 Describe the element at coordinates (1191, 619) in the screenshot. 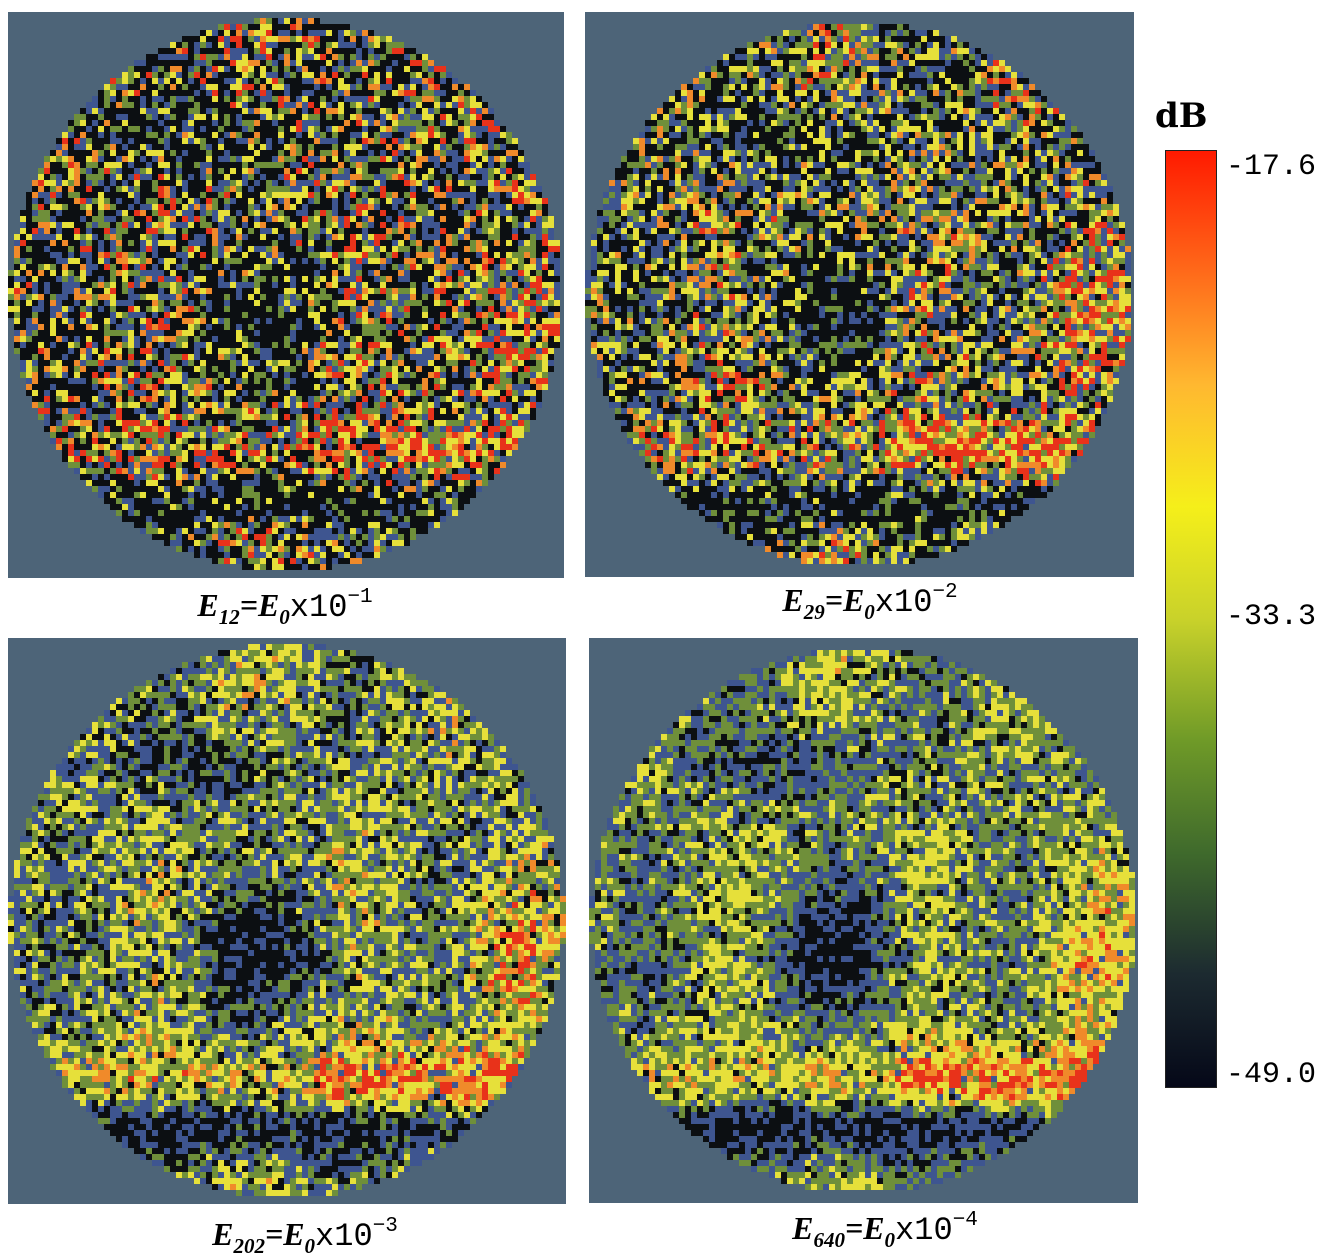

I see `colorbar-gradient` at that location.